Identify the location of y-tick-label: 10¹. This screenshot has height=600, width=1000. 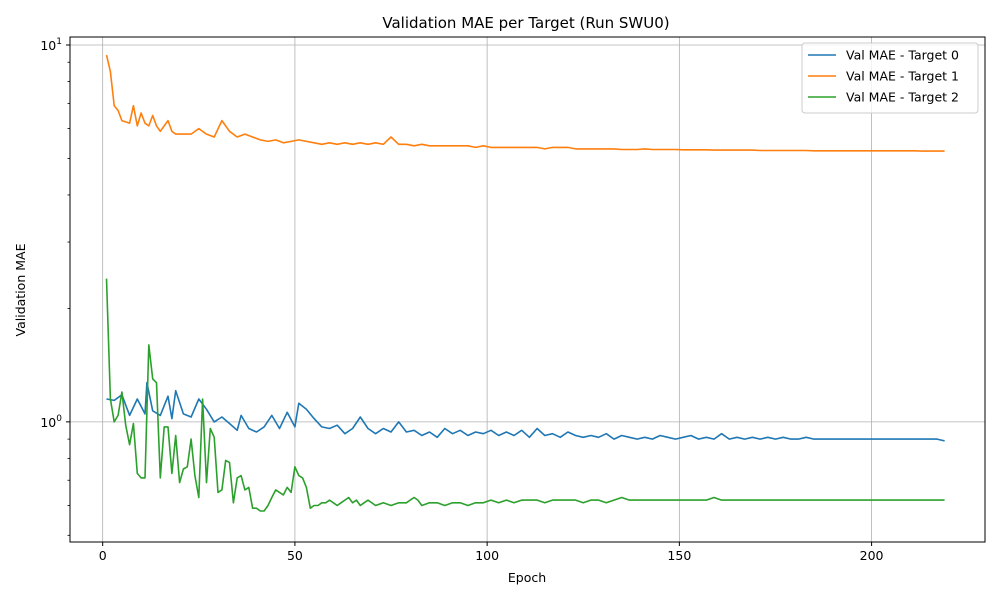
(51, 45).